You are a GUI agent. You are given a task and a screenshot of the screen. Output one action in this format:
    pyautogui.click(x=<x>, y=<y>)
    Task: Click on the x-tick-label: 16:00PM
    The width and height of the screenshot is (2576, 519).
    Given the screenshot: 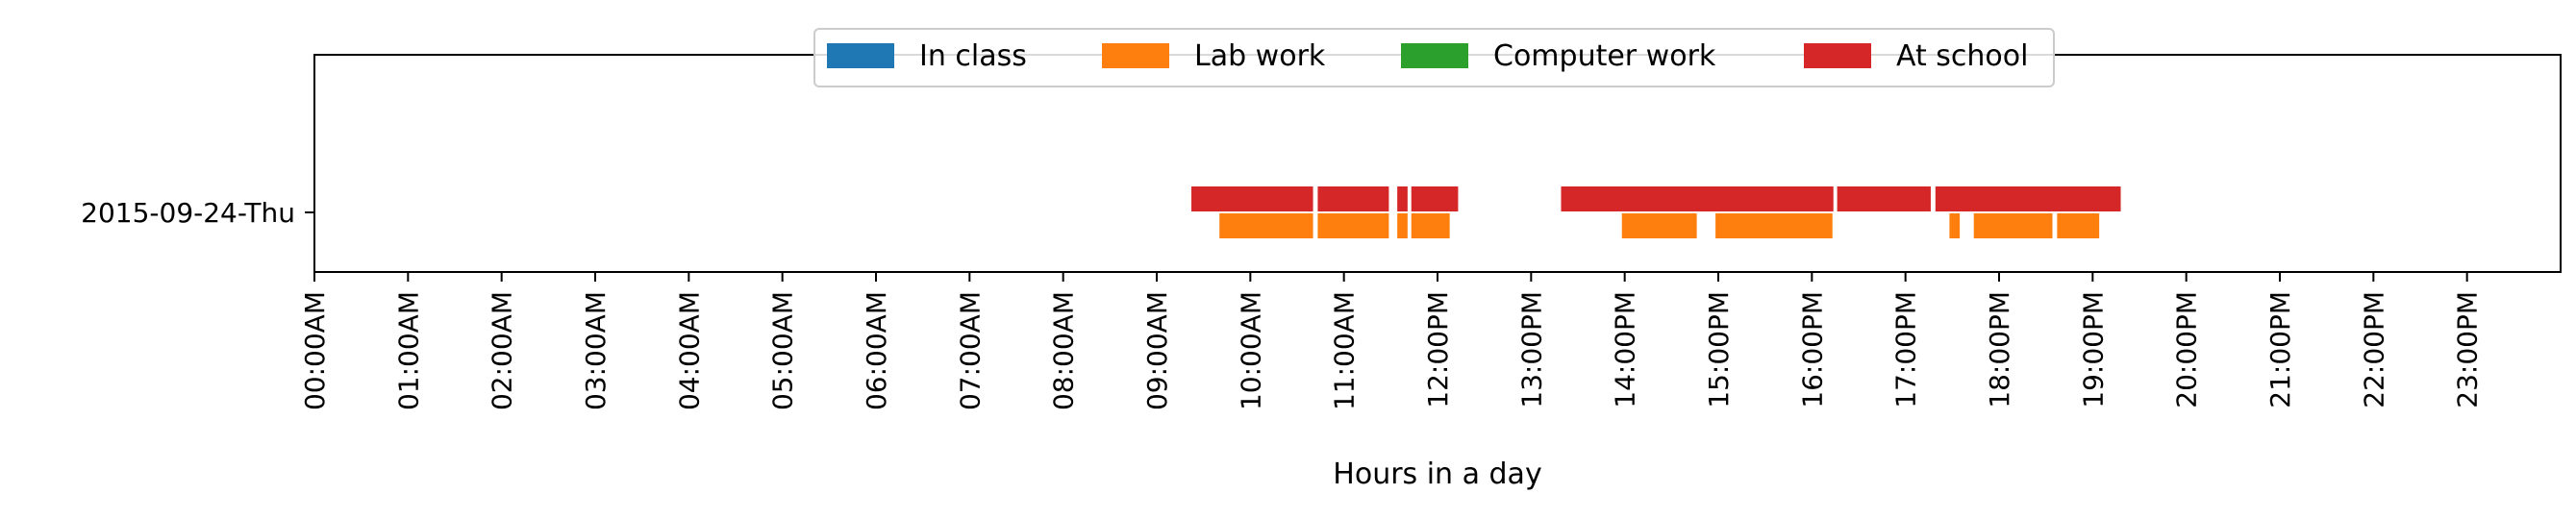 What is the action you would take?
    pyautogui.click(x=1812, y=349)
    